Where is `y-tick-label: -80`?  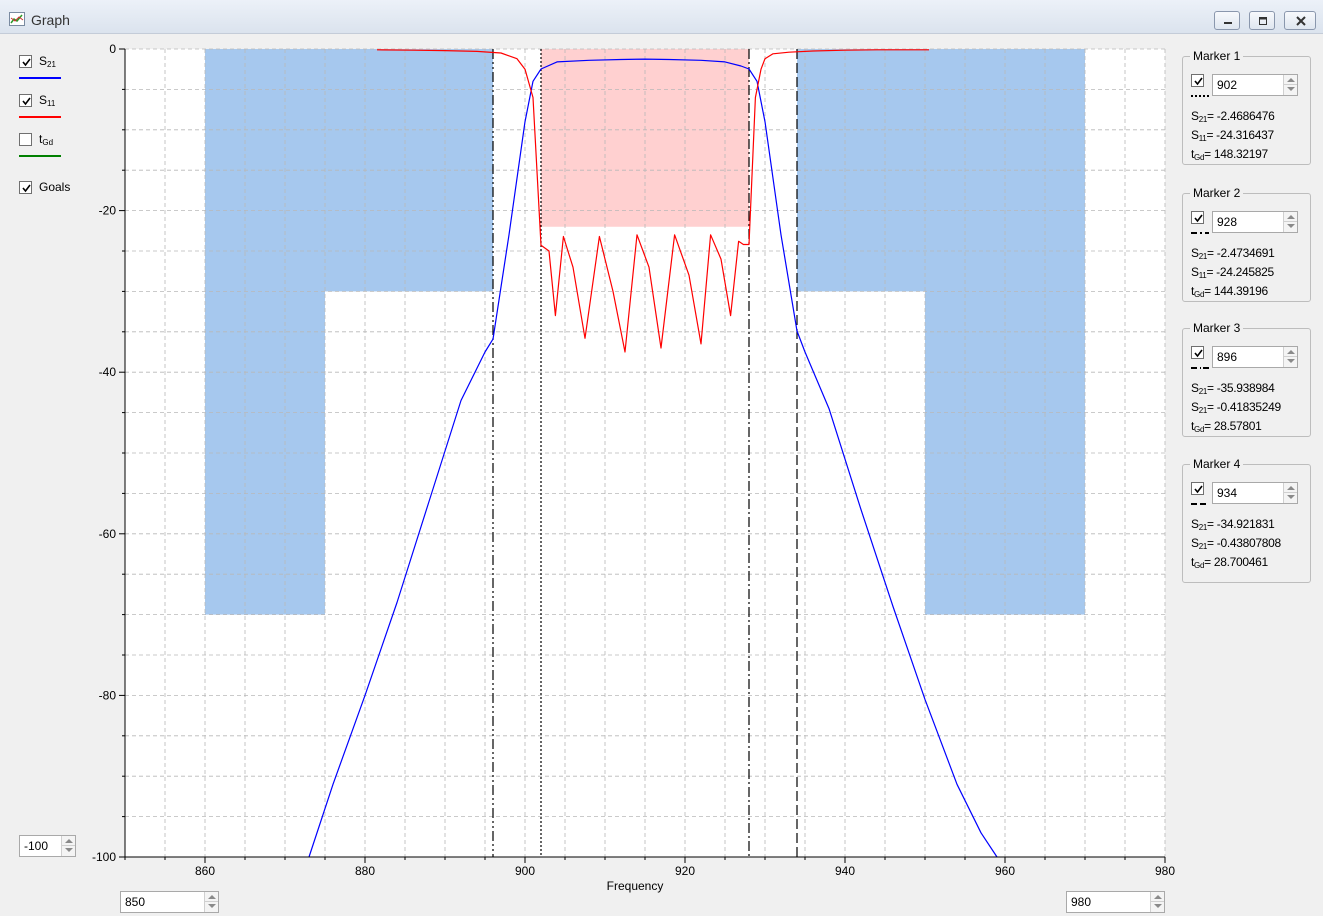 y-tick-label: -80 is located at coordinates (108, 695).